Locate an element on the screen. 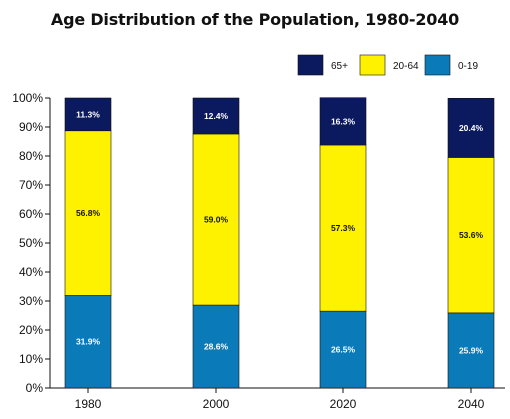 This screenshot has height=419, width=510. bar-segment-65+-2040 is located at coordinates (471, 127).